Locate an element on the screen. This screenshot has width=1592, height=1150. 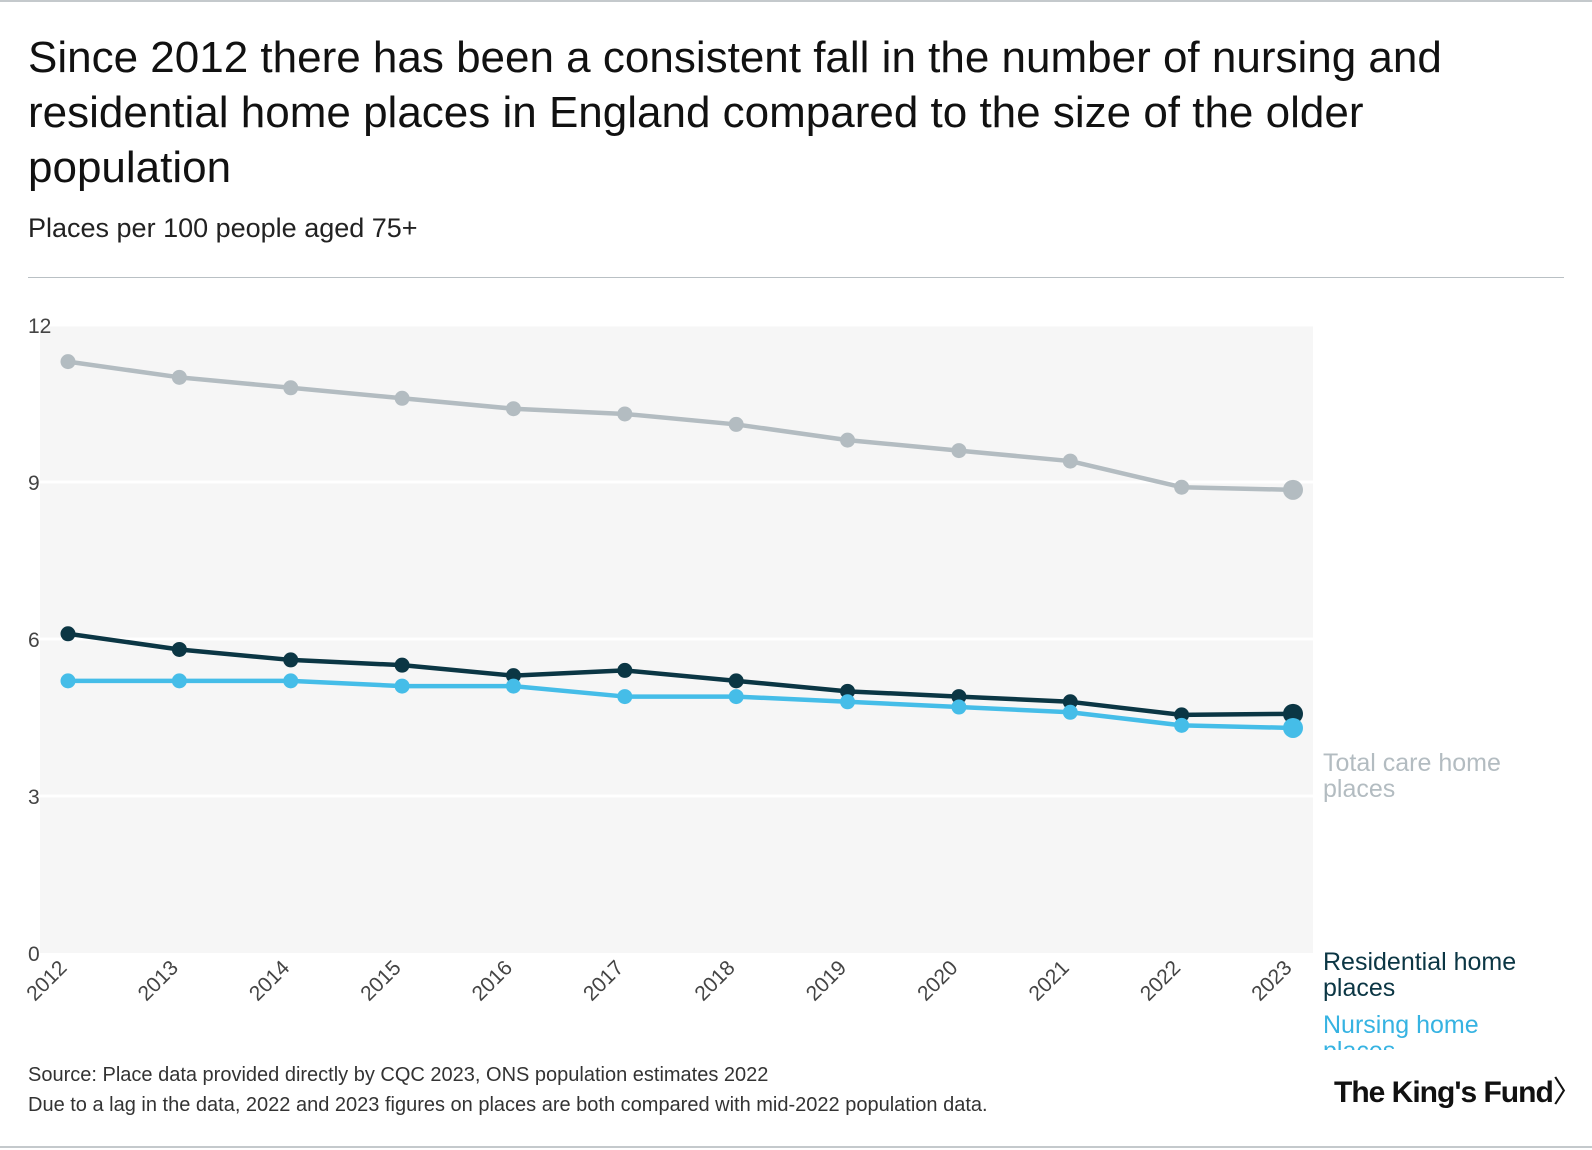
y-tick-label: 9 is located at coordinates (34, 483).